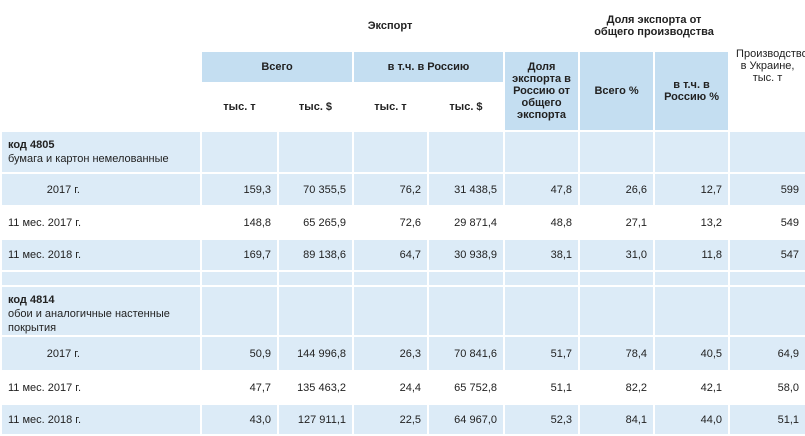 This screenshot has width=805, height=436. Describe the element at coordinates (766, 387) in the screenshot. I see `value-cell: 58,0` at that location.